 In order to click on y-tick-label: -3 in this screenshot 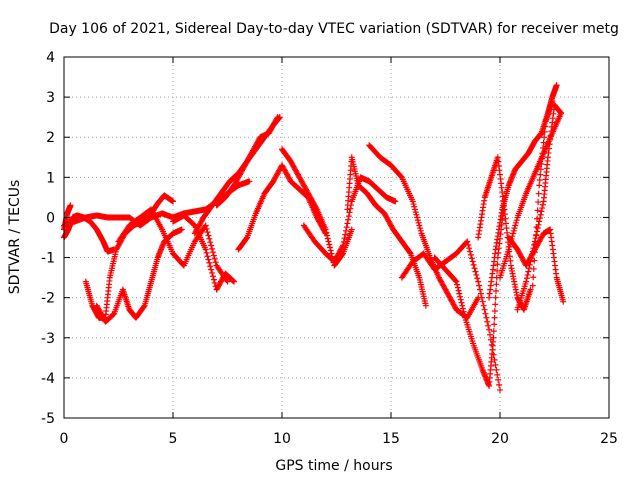, I will do `click(48, 339)`.